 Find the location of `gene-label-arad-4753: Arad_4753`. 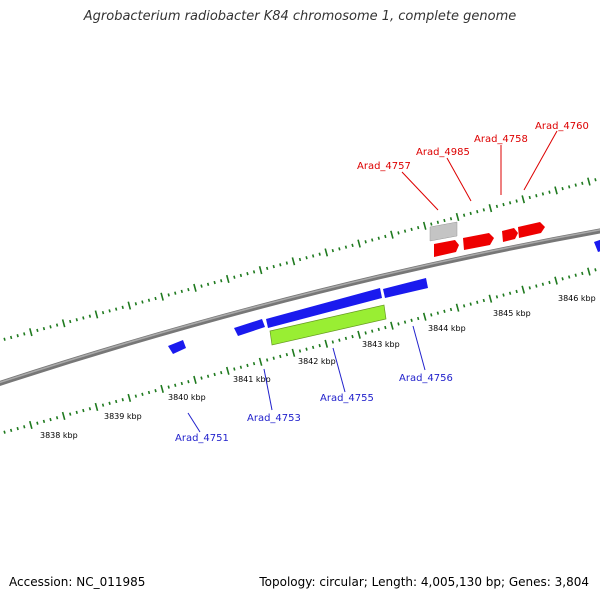

gene-label-arad-4753: Arad_4753 is located at coordinates (274, 418).